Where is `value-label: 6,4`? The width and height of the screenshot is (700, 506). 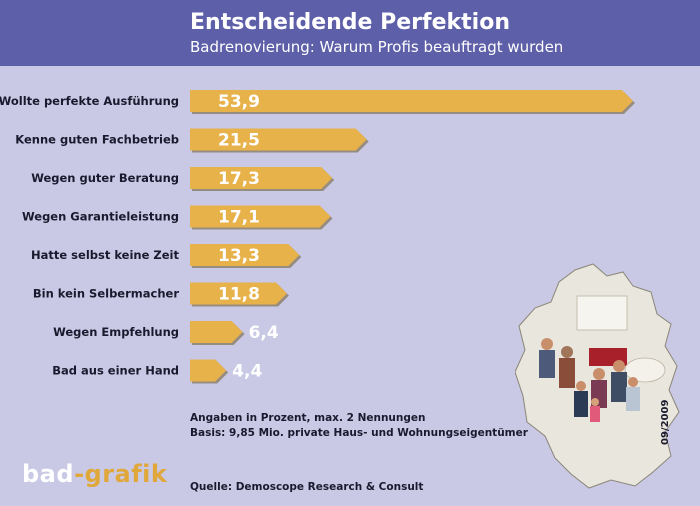 value-label: 6,4 is located at coordinates (264, 333).